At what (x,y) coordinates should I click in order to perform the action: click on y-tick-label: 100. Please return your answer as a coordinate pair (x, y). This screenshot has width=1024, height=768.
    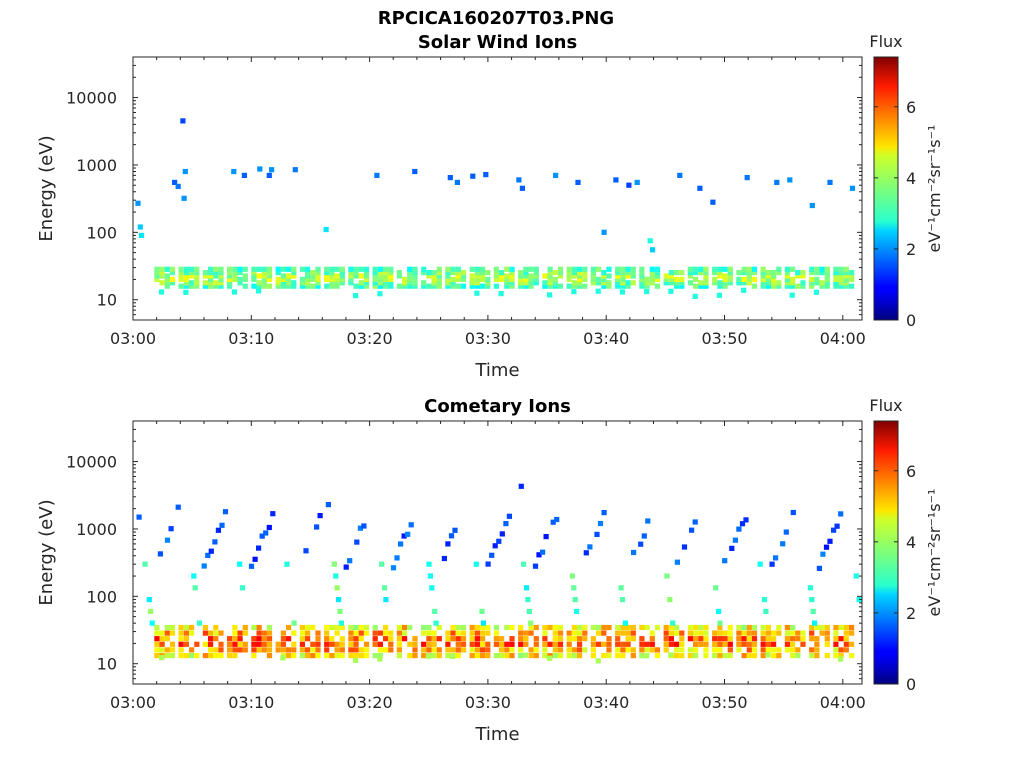
    Looking at the image, I should click on (101, 232).